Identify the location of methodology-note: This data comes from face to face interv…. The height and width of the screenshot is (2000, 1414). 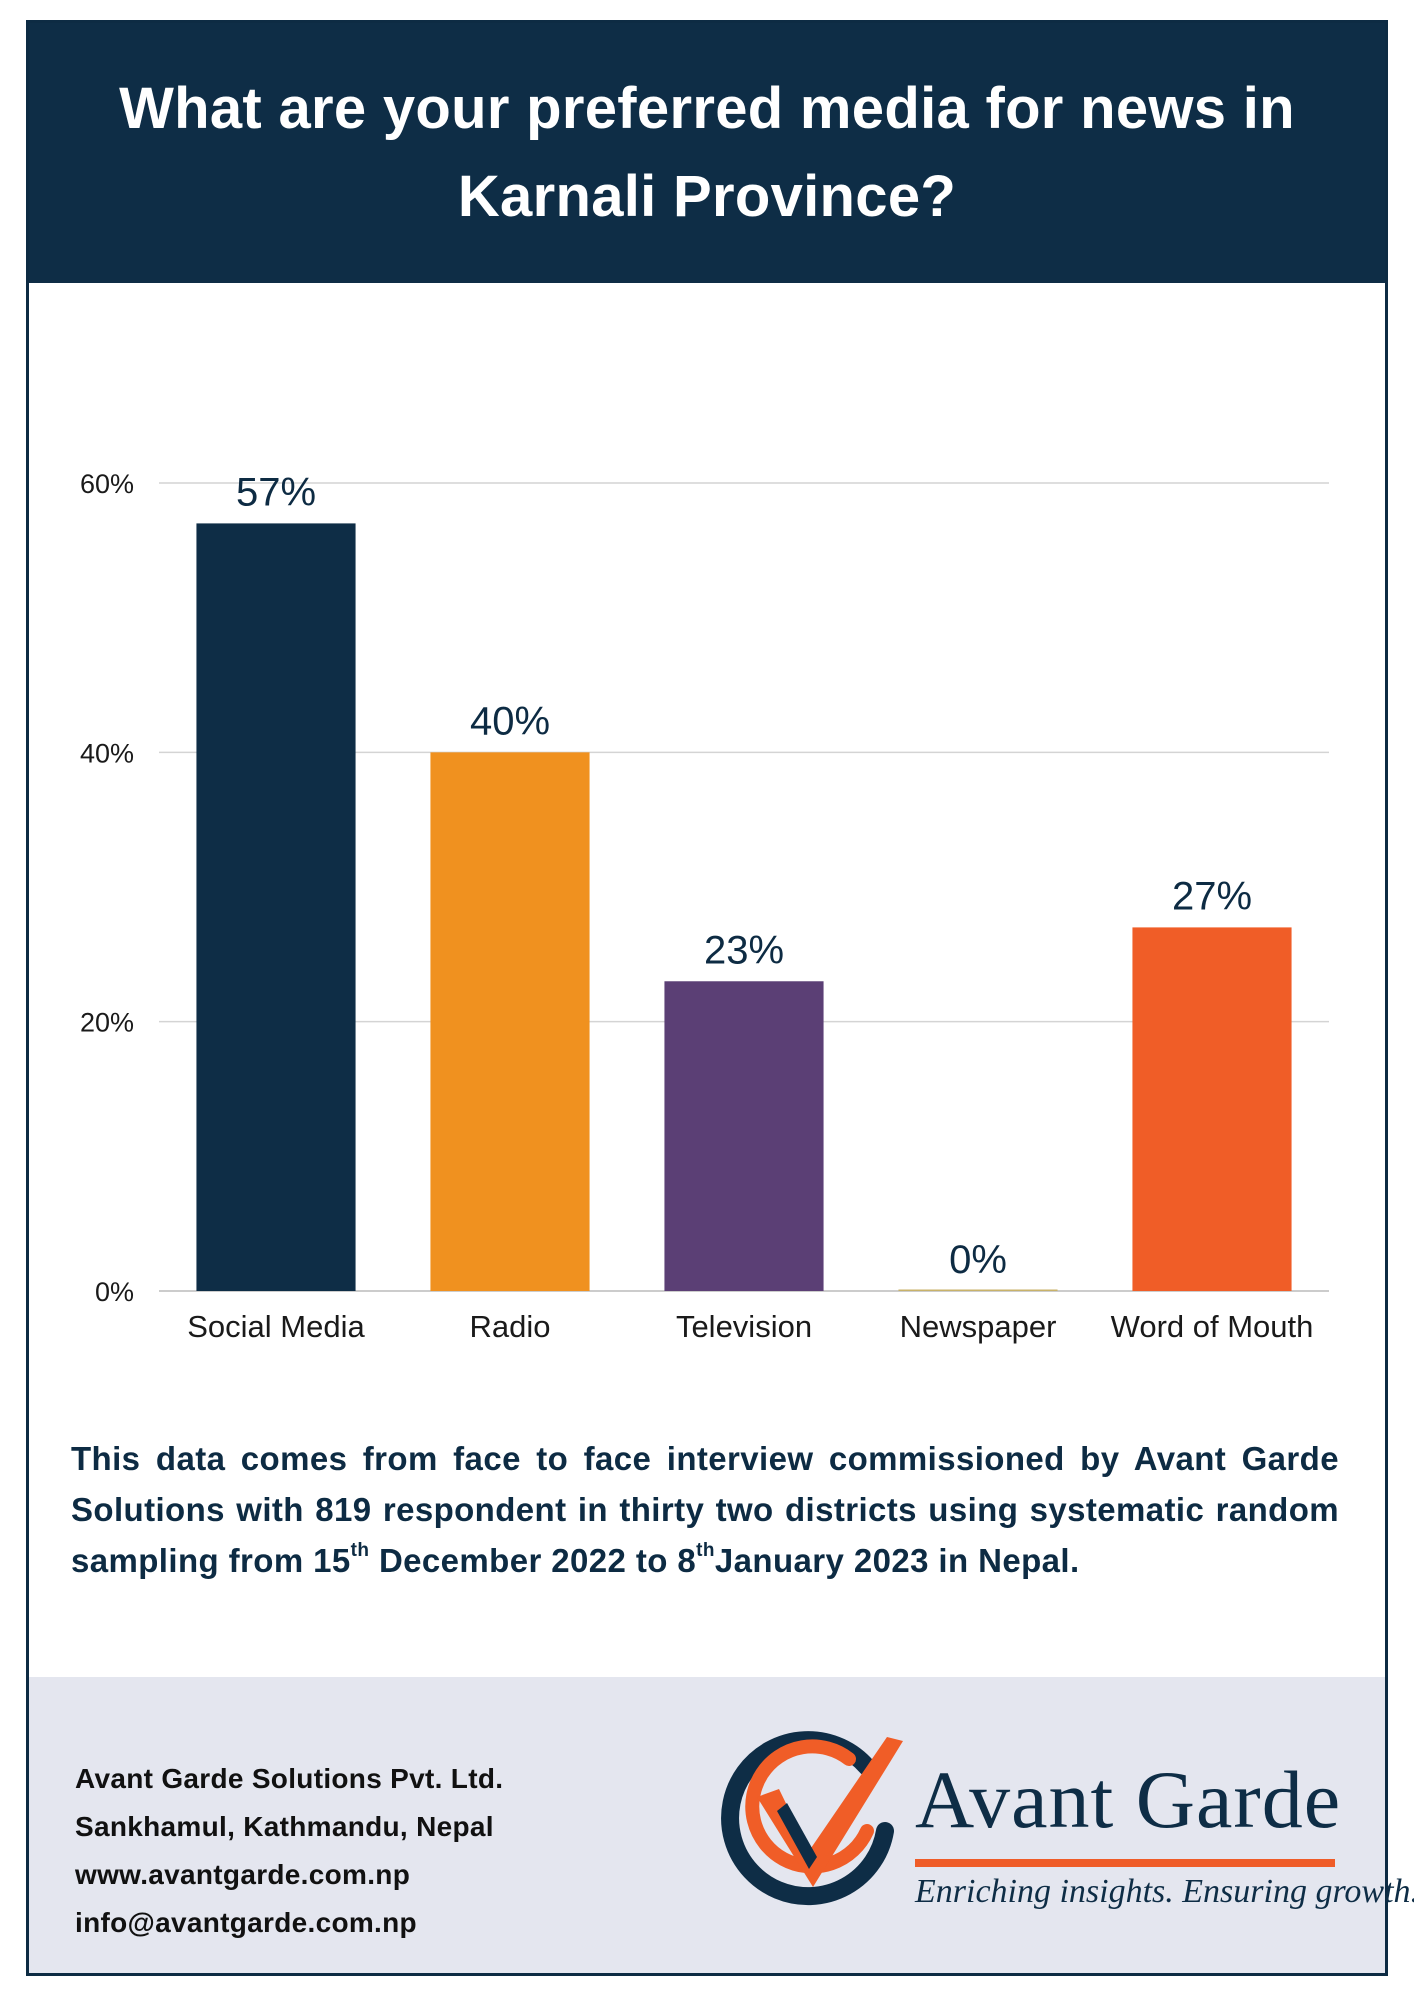
(705, 1509).